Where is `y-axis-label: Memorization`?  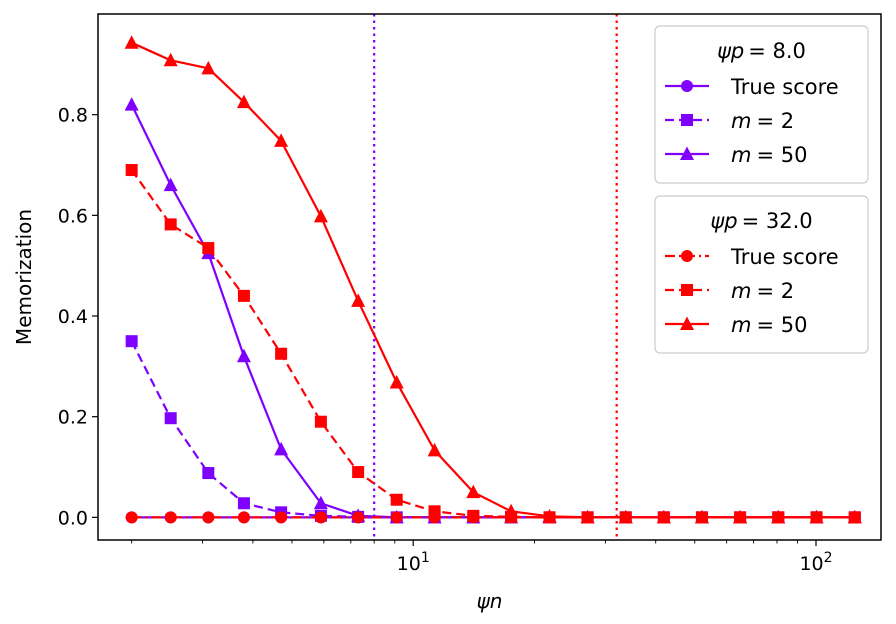 y-axis-label: Memorization is located at coordinates (24, 277).